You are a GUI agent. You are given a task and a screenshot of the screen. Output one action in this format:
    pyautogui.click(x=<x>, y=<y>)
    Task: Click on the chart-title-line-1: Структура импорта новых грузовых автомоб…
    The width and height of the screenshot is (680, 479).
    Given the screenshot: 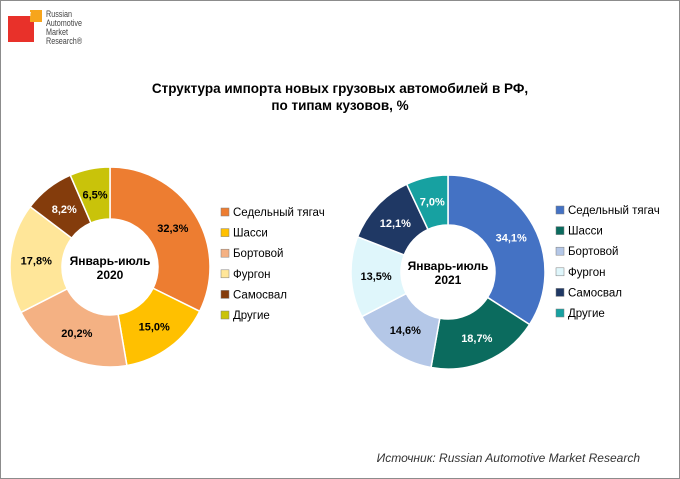 What is the action you would take?
    pyautogui.click(x=340, y=88)
    